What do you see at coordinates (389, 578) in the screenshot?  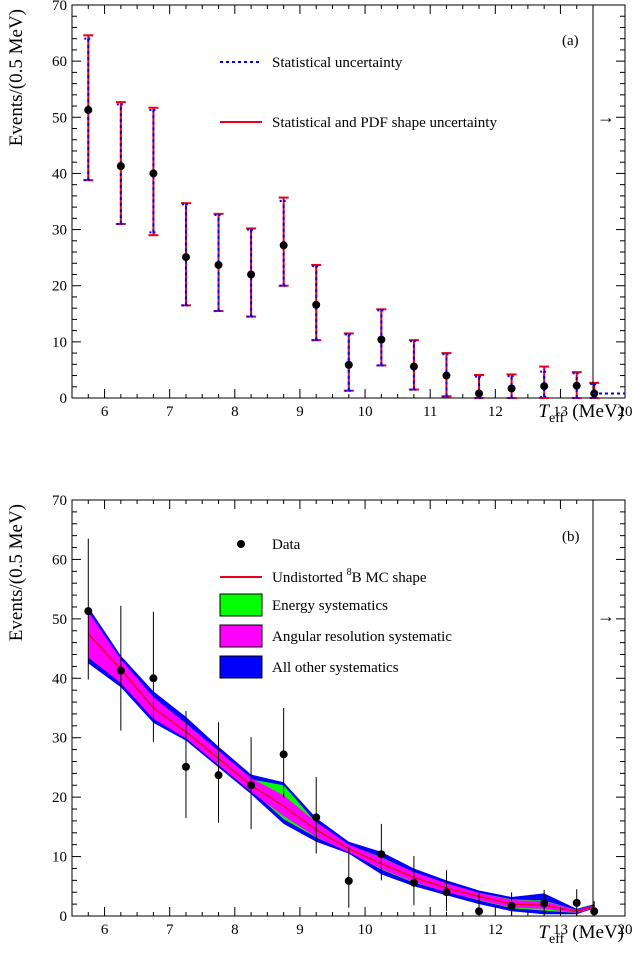 I see `legend-label-mc-post: B MC shape` at bounding box center [389, 578].